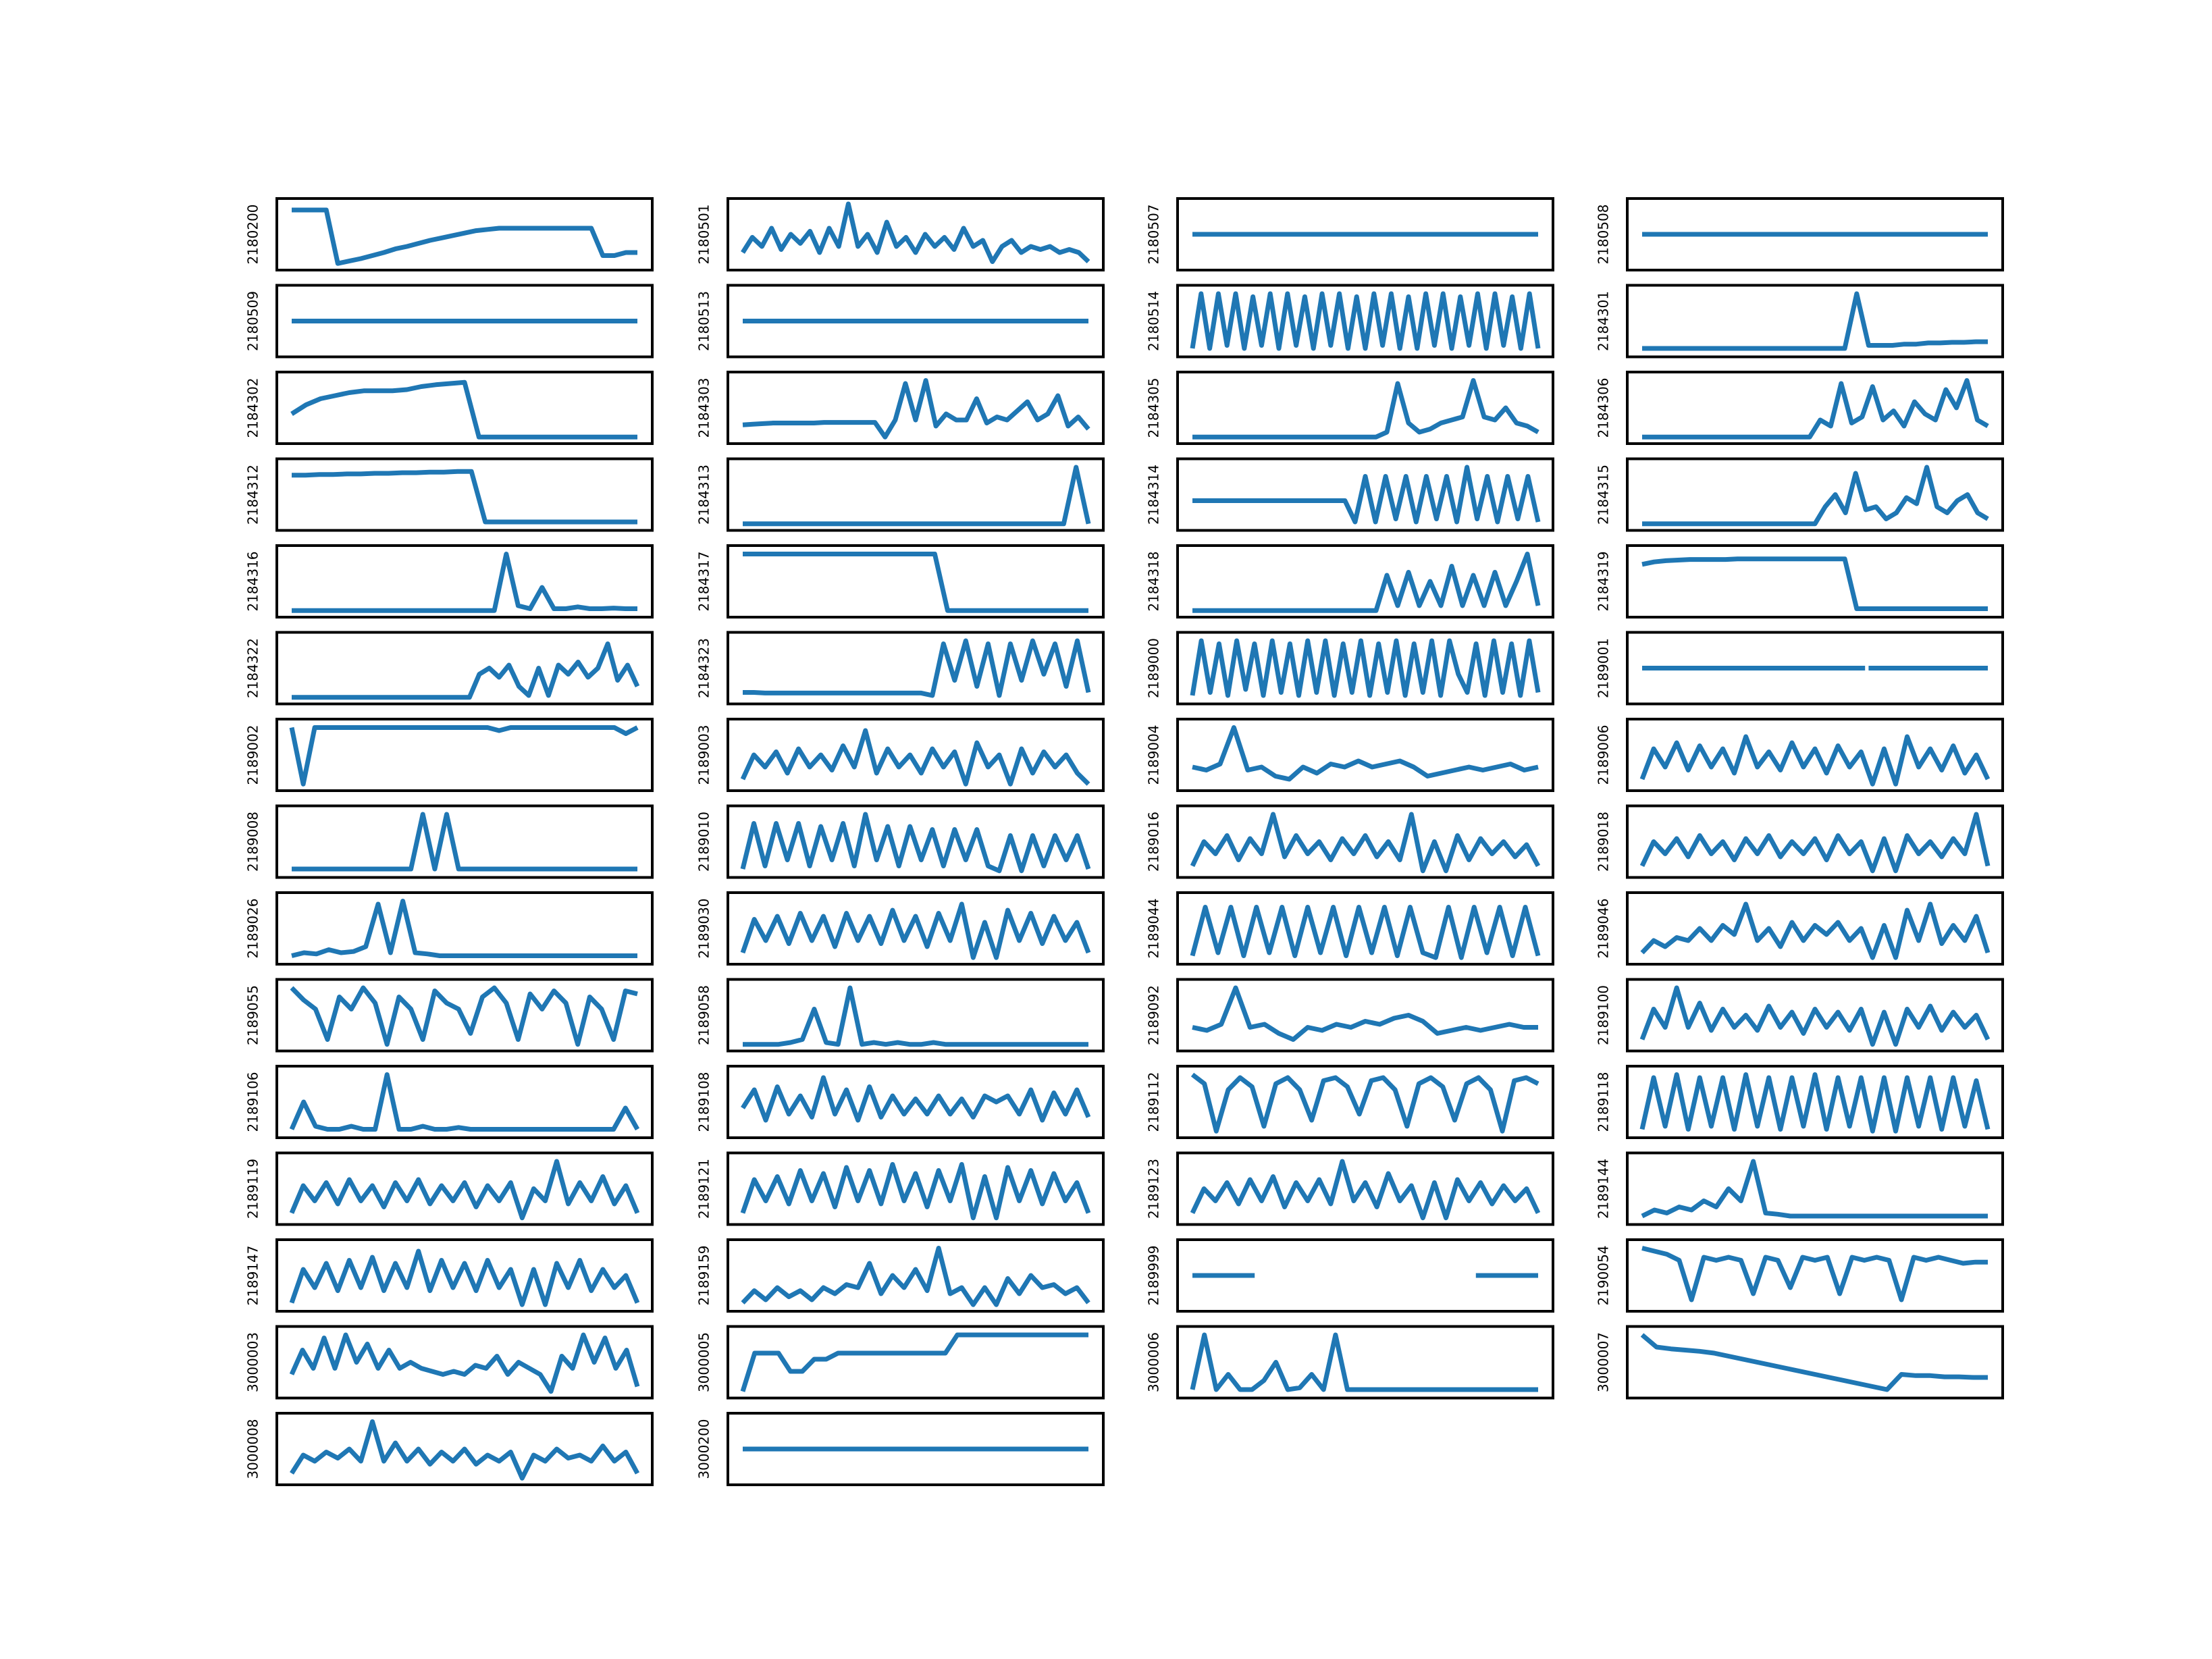 This screenshot has height=1659, width=2212. Describe the element at coordinates (1154, 581) in the screenshot. I see `y-axis-label: 2184318` at that location.